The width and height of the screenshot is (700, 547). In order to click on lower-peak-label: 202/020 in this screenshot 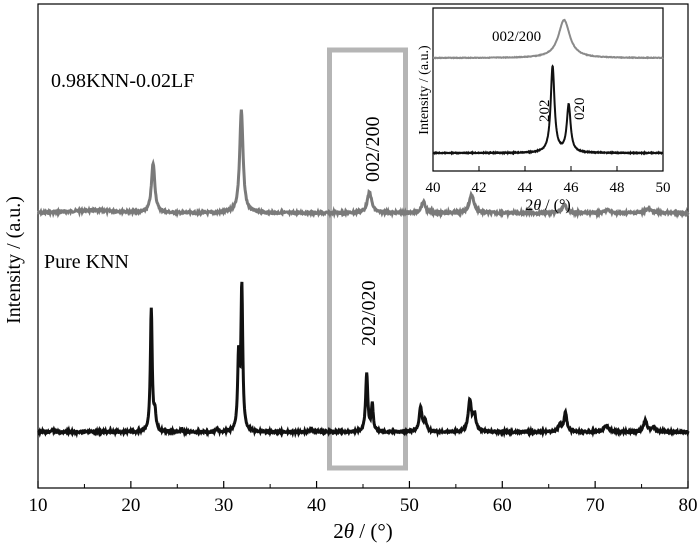, I will do `click(369, 313)`.